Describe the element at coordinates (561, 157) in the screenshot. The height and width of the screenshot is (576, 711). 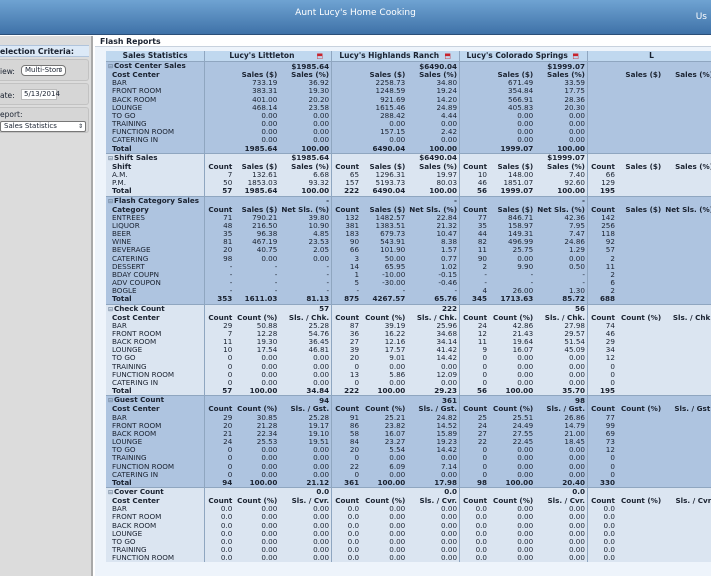
I see `section-summary-value: $1999.07` at that location.